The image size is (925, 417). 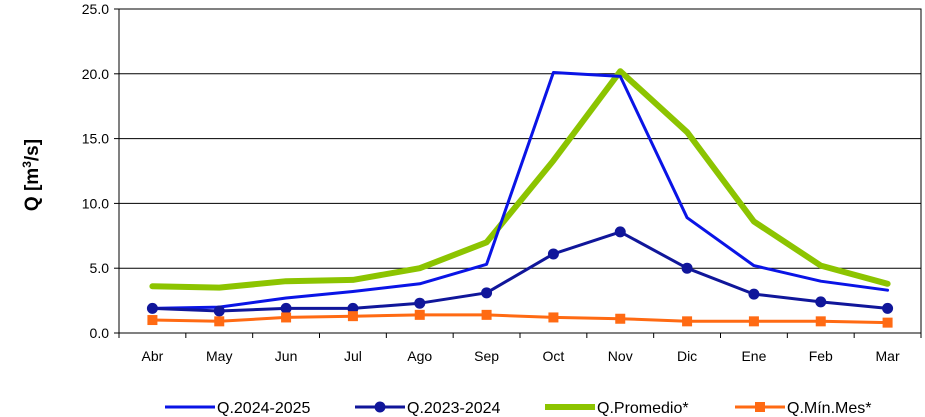 What do you see at coordinates (620, 356) in the screenshot?
I see `x-tick-label: Nov` at bounding box center [620, 356].